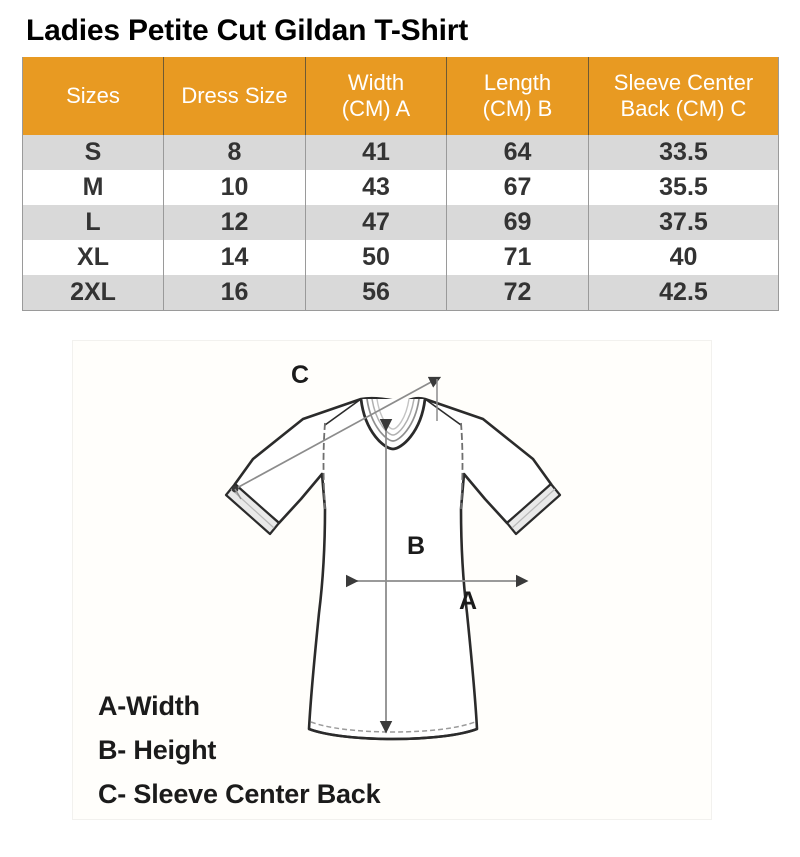 The height and width of the screenshot is (857, 800). What do you see at coordinates (416, 546) in the screenshot?
I see `dimension-label-b: B` at bounding box center [416, 546].